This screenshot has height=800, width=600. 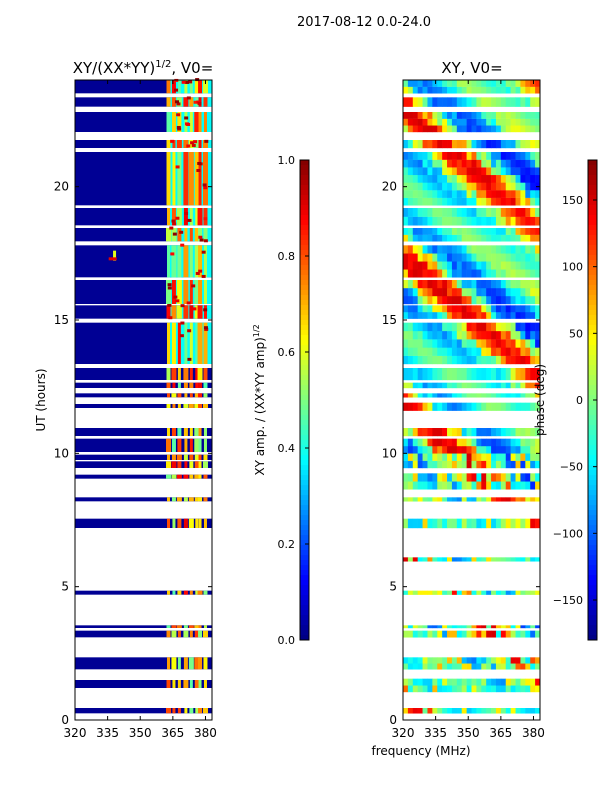 What do you see at coordinates (364, 22) in the screenshot?
I see `figure-suptitle: 2017-08-12 0.0-24.0` at bounding box center [364, 22].